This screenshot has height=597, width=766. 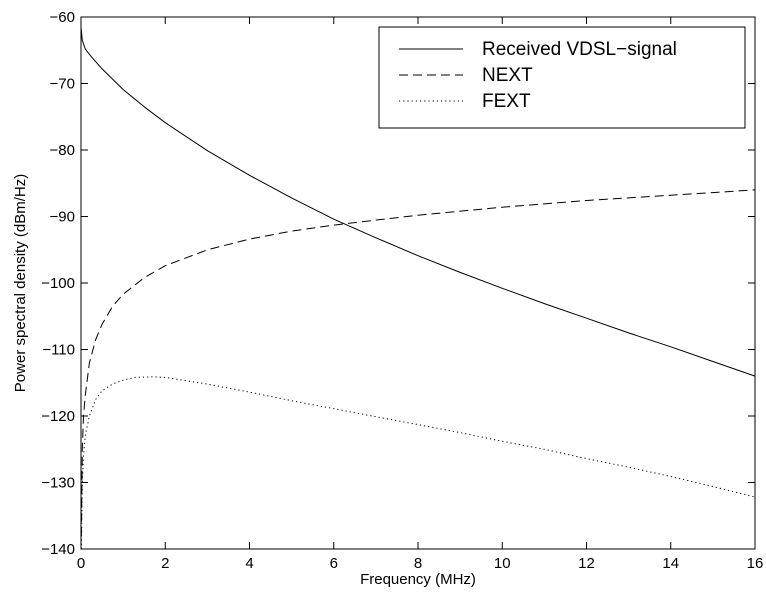 What do you see at coordinates (502, 563) in the screenshot?
I see `x-tick-label: 10` at bounding box center [502, 563].